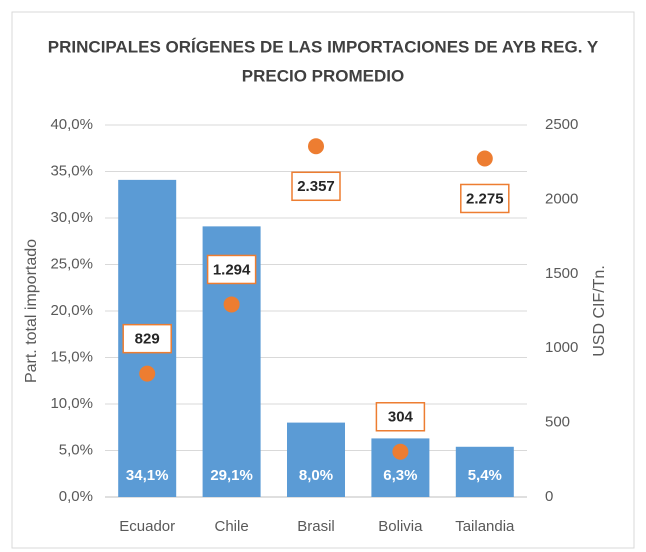 The width and height of the screenshot is (646, 552). What do you see at coordinates (71, 217) in the screenshot?
I see `y-tick-label: 30,0%` at bounding box center [71, 217].